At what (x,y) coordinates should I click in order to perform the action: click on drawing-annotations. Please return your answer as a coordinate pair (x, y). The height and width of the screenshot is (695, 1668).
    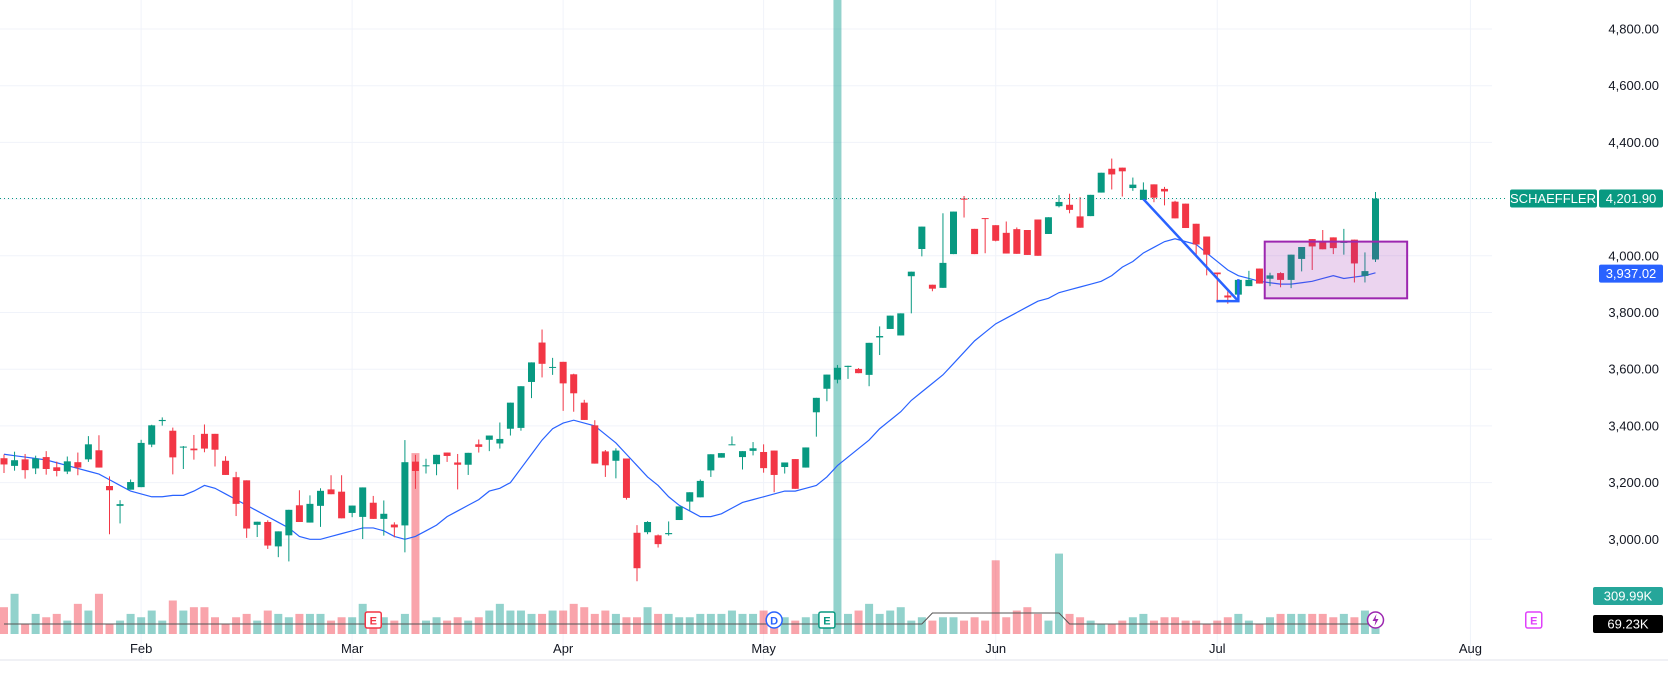
    Looking at the image, I should click on (1275, 250).